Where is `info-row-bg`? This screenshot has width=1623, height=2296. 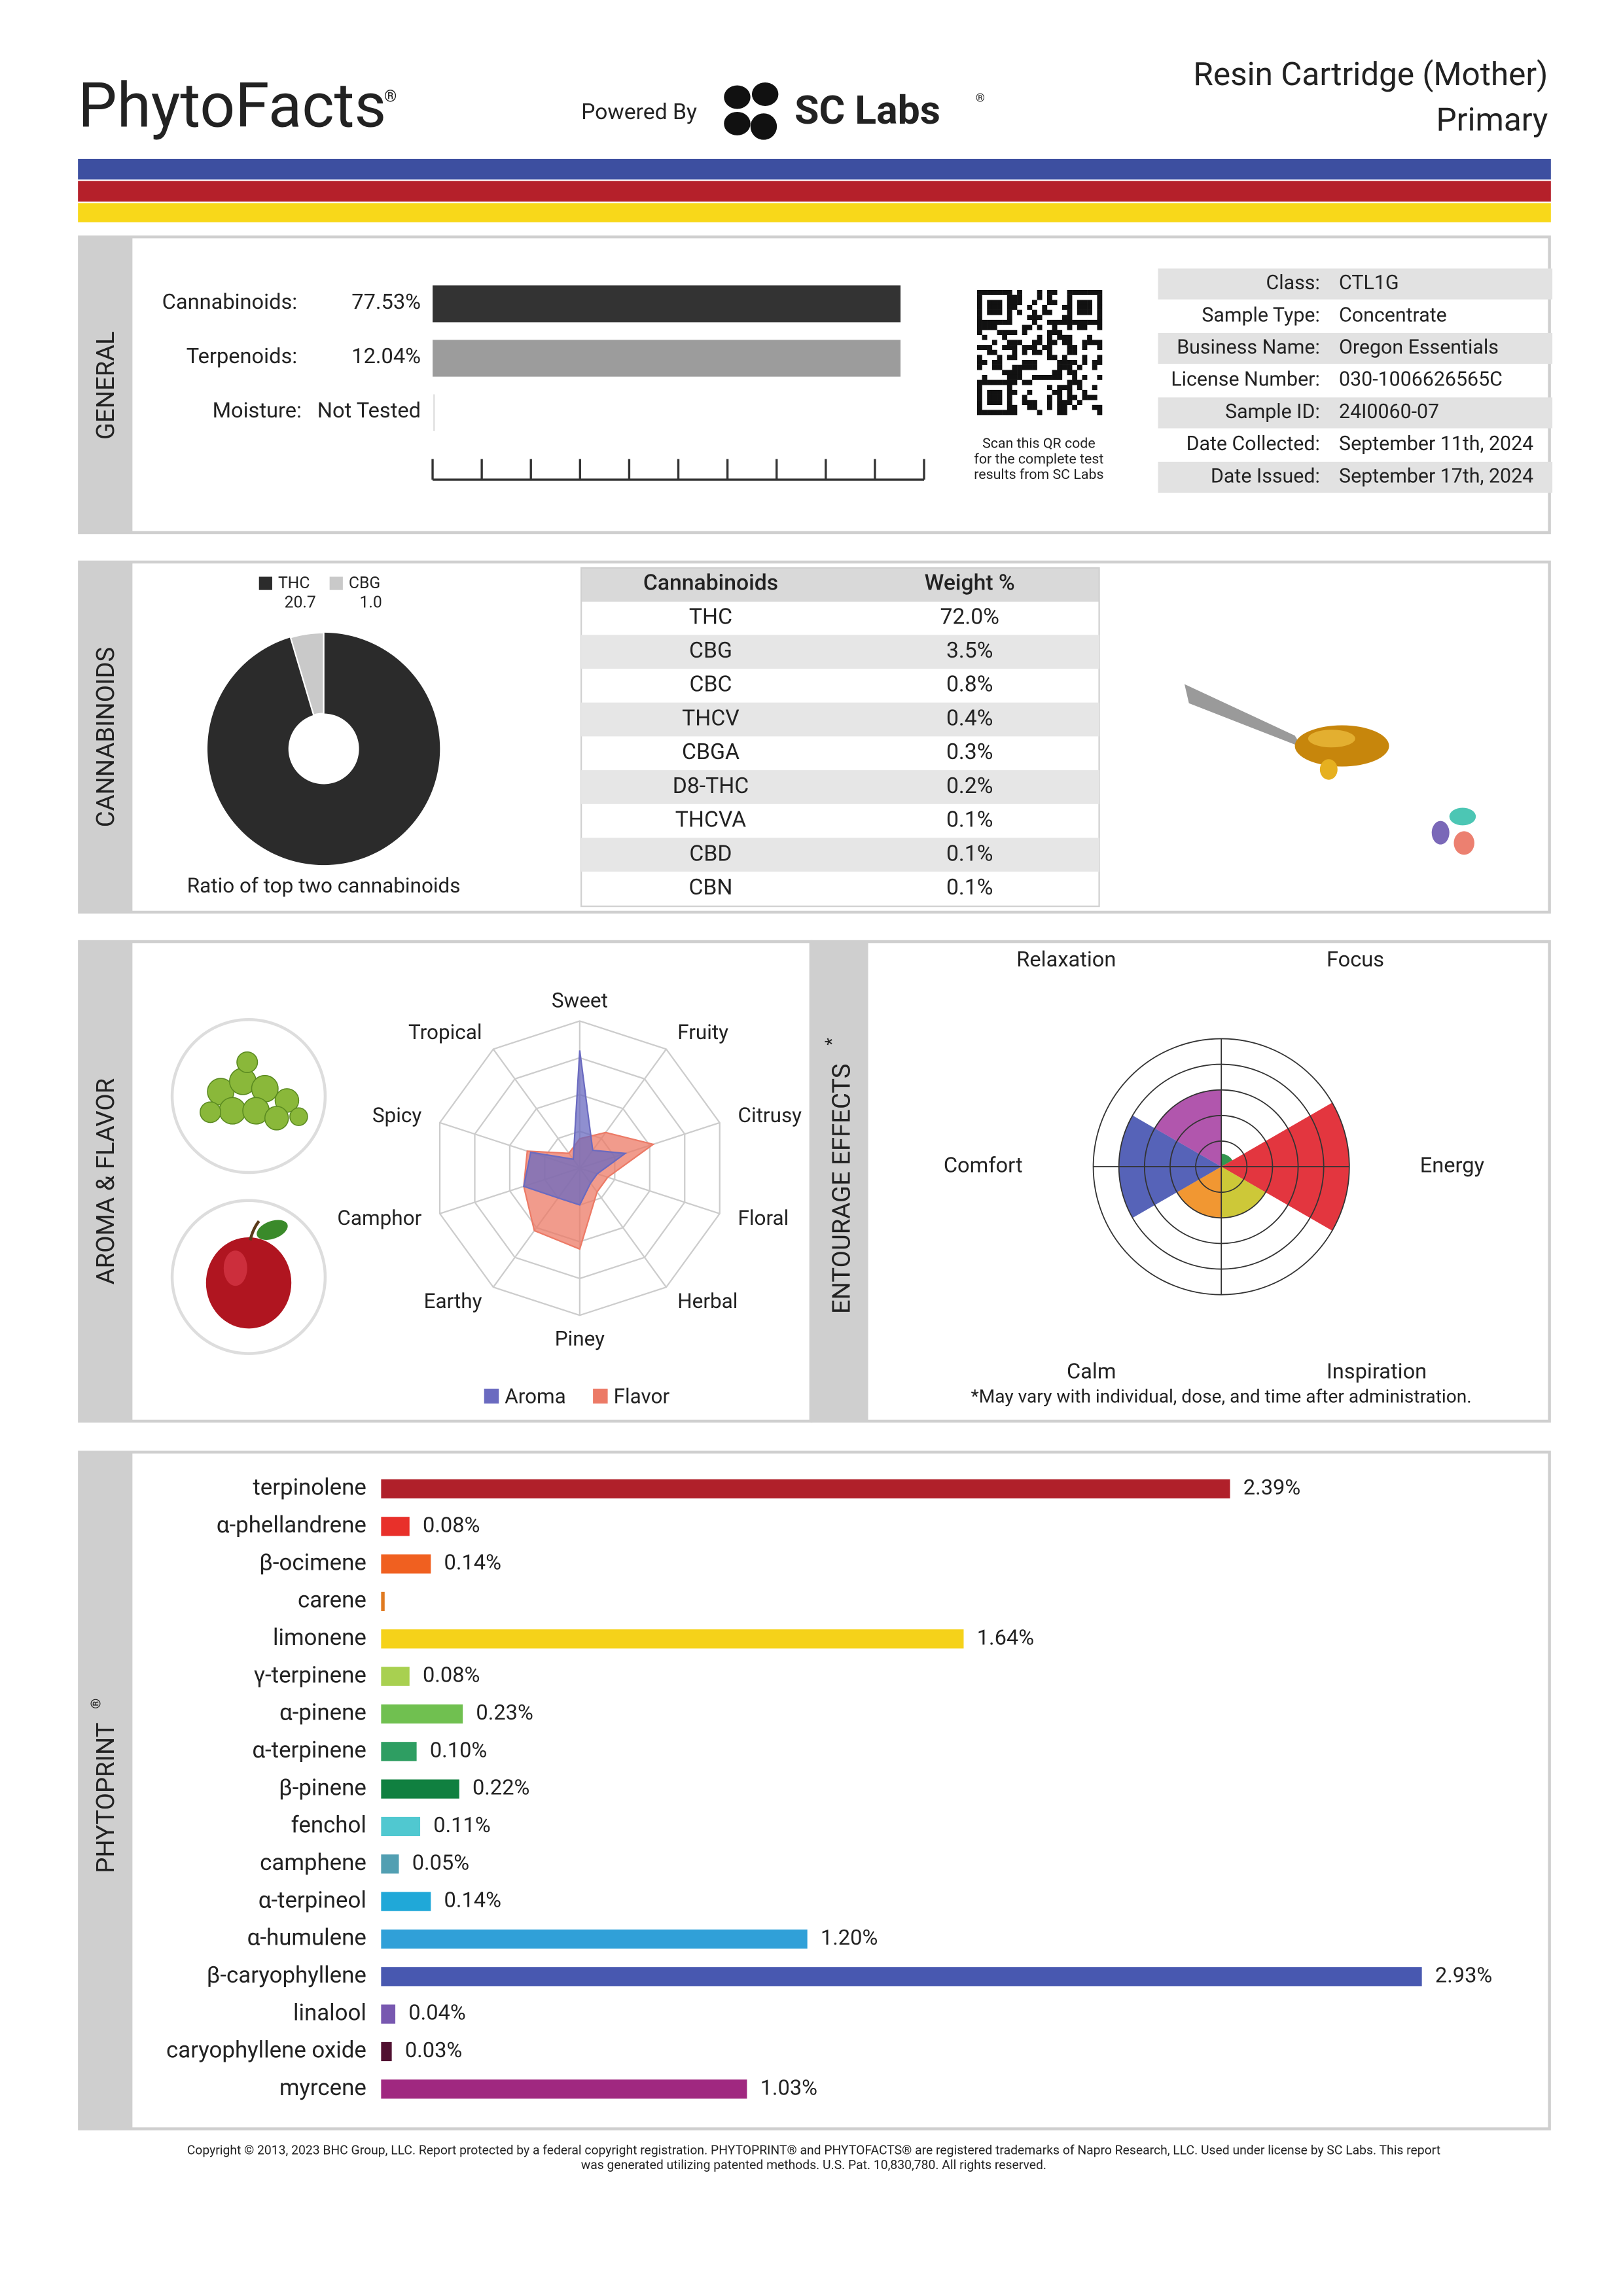
info-row-bg is located at coordinates (1356, 477).